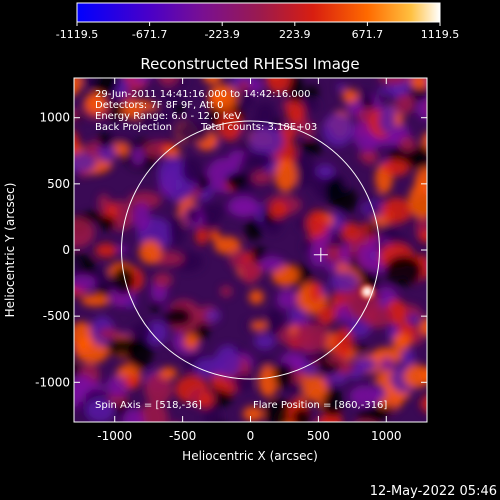  I want to click on y-tick-label: -500, so click(56, 316).